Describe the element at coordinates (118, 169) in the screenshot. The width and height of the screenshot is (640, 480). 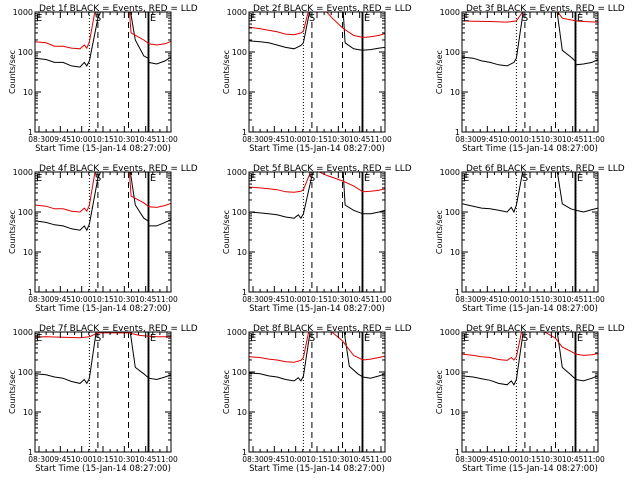
I see `panel-title: Det 4f BLACK = Events, RED = LLD` at that location.